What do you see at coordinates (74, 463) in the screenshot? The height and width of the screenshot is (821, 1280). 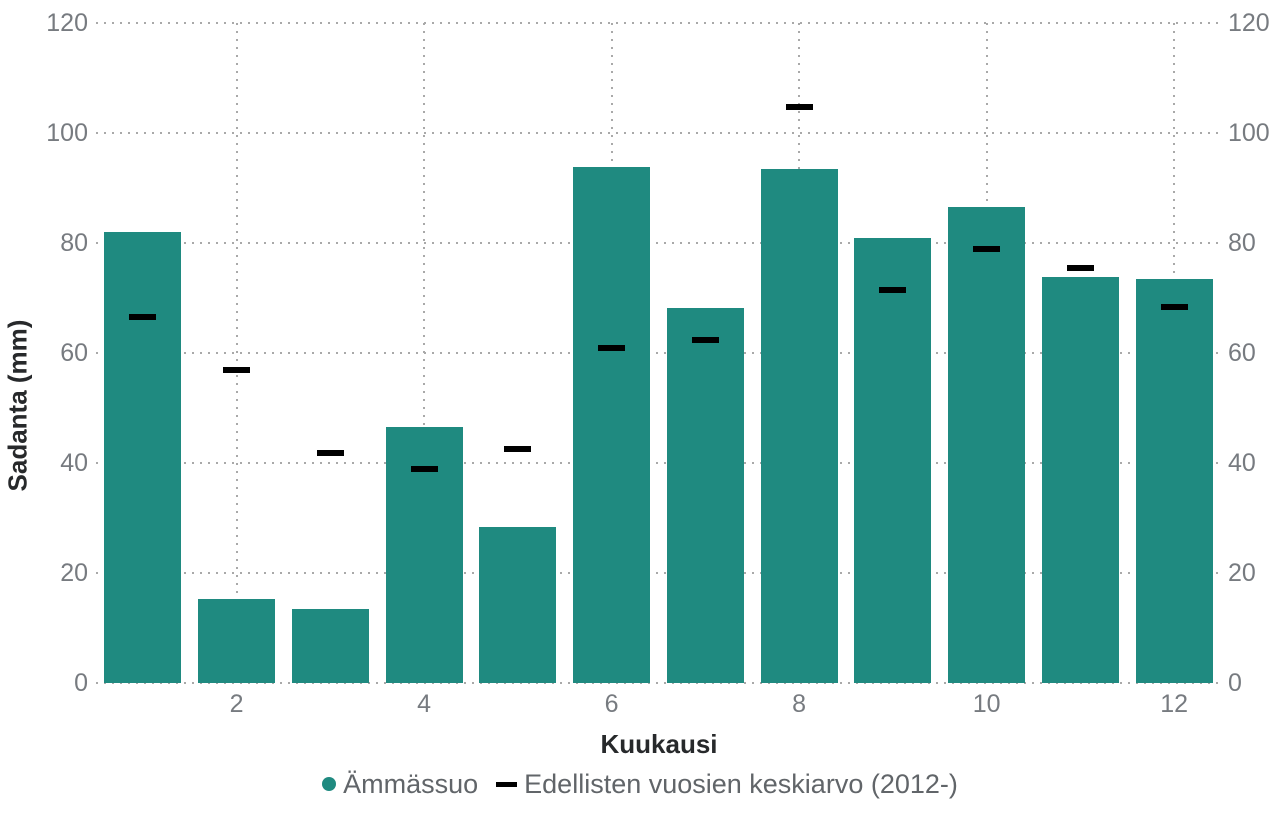 I see `y-tick-left-40: 40` at bounding box center [74, 463].